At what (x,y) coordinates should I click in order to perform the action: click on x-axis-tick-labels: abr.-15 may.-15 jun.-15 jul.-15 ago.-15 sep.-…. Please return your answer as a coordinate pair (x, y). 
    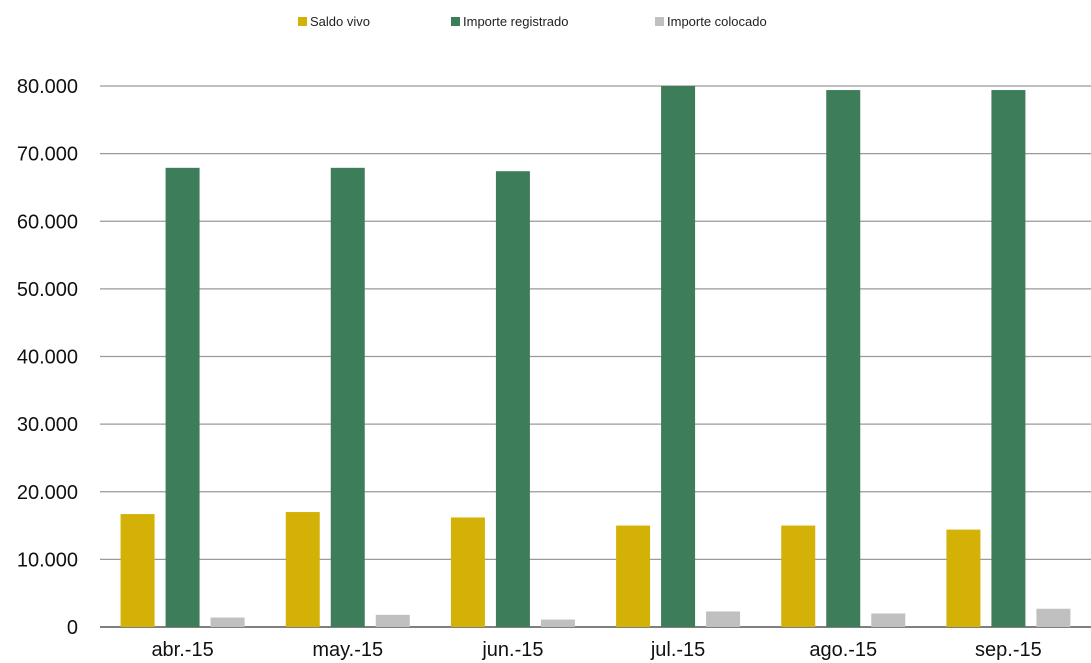
    Looking at the image, I should click on (596, 650).